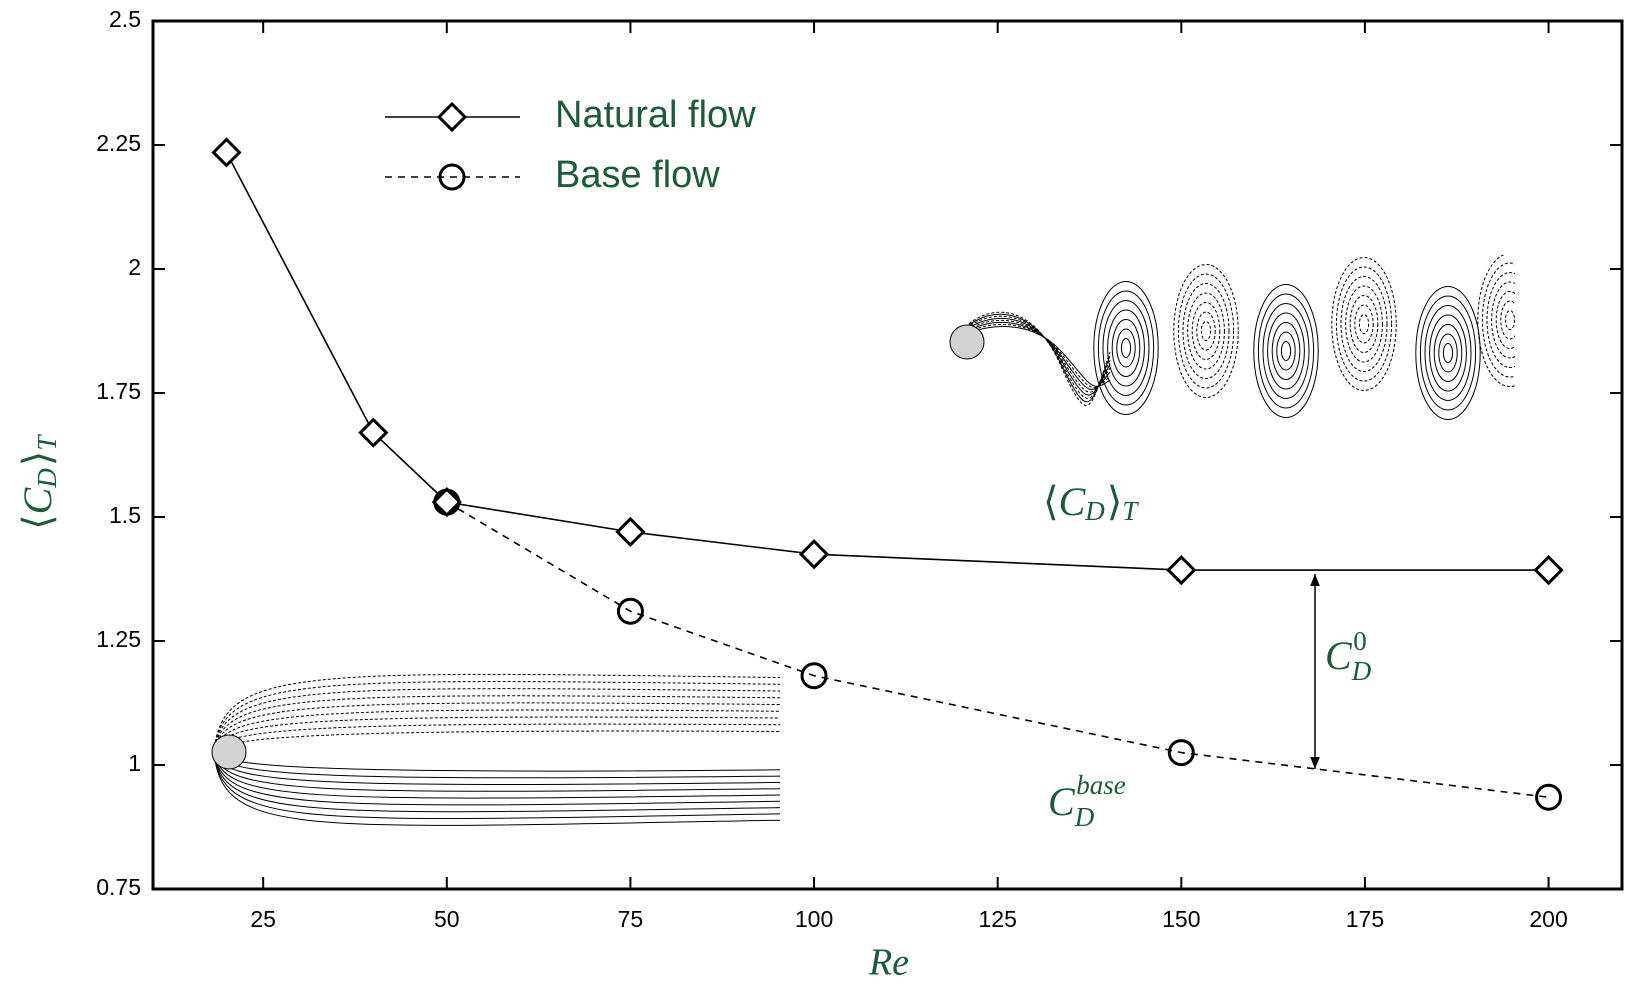 The image size is (1630, 992). I want to click on y-tick-label: 1.25, so click(118, 639).